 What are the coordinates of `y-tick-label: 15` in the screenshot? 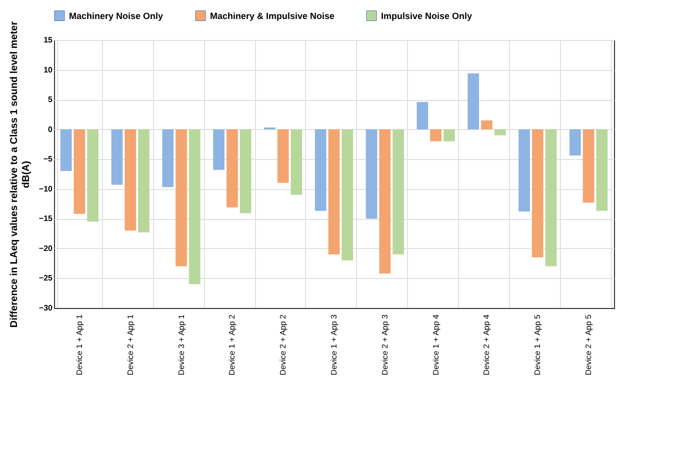 It's located at (49, 40).